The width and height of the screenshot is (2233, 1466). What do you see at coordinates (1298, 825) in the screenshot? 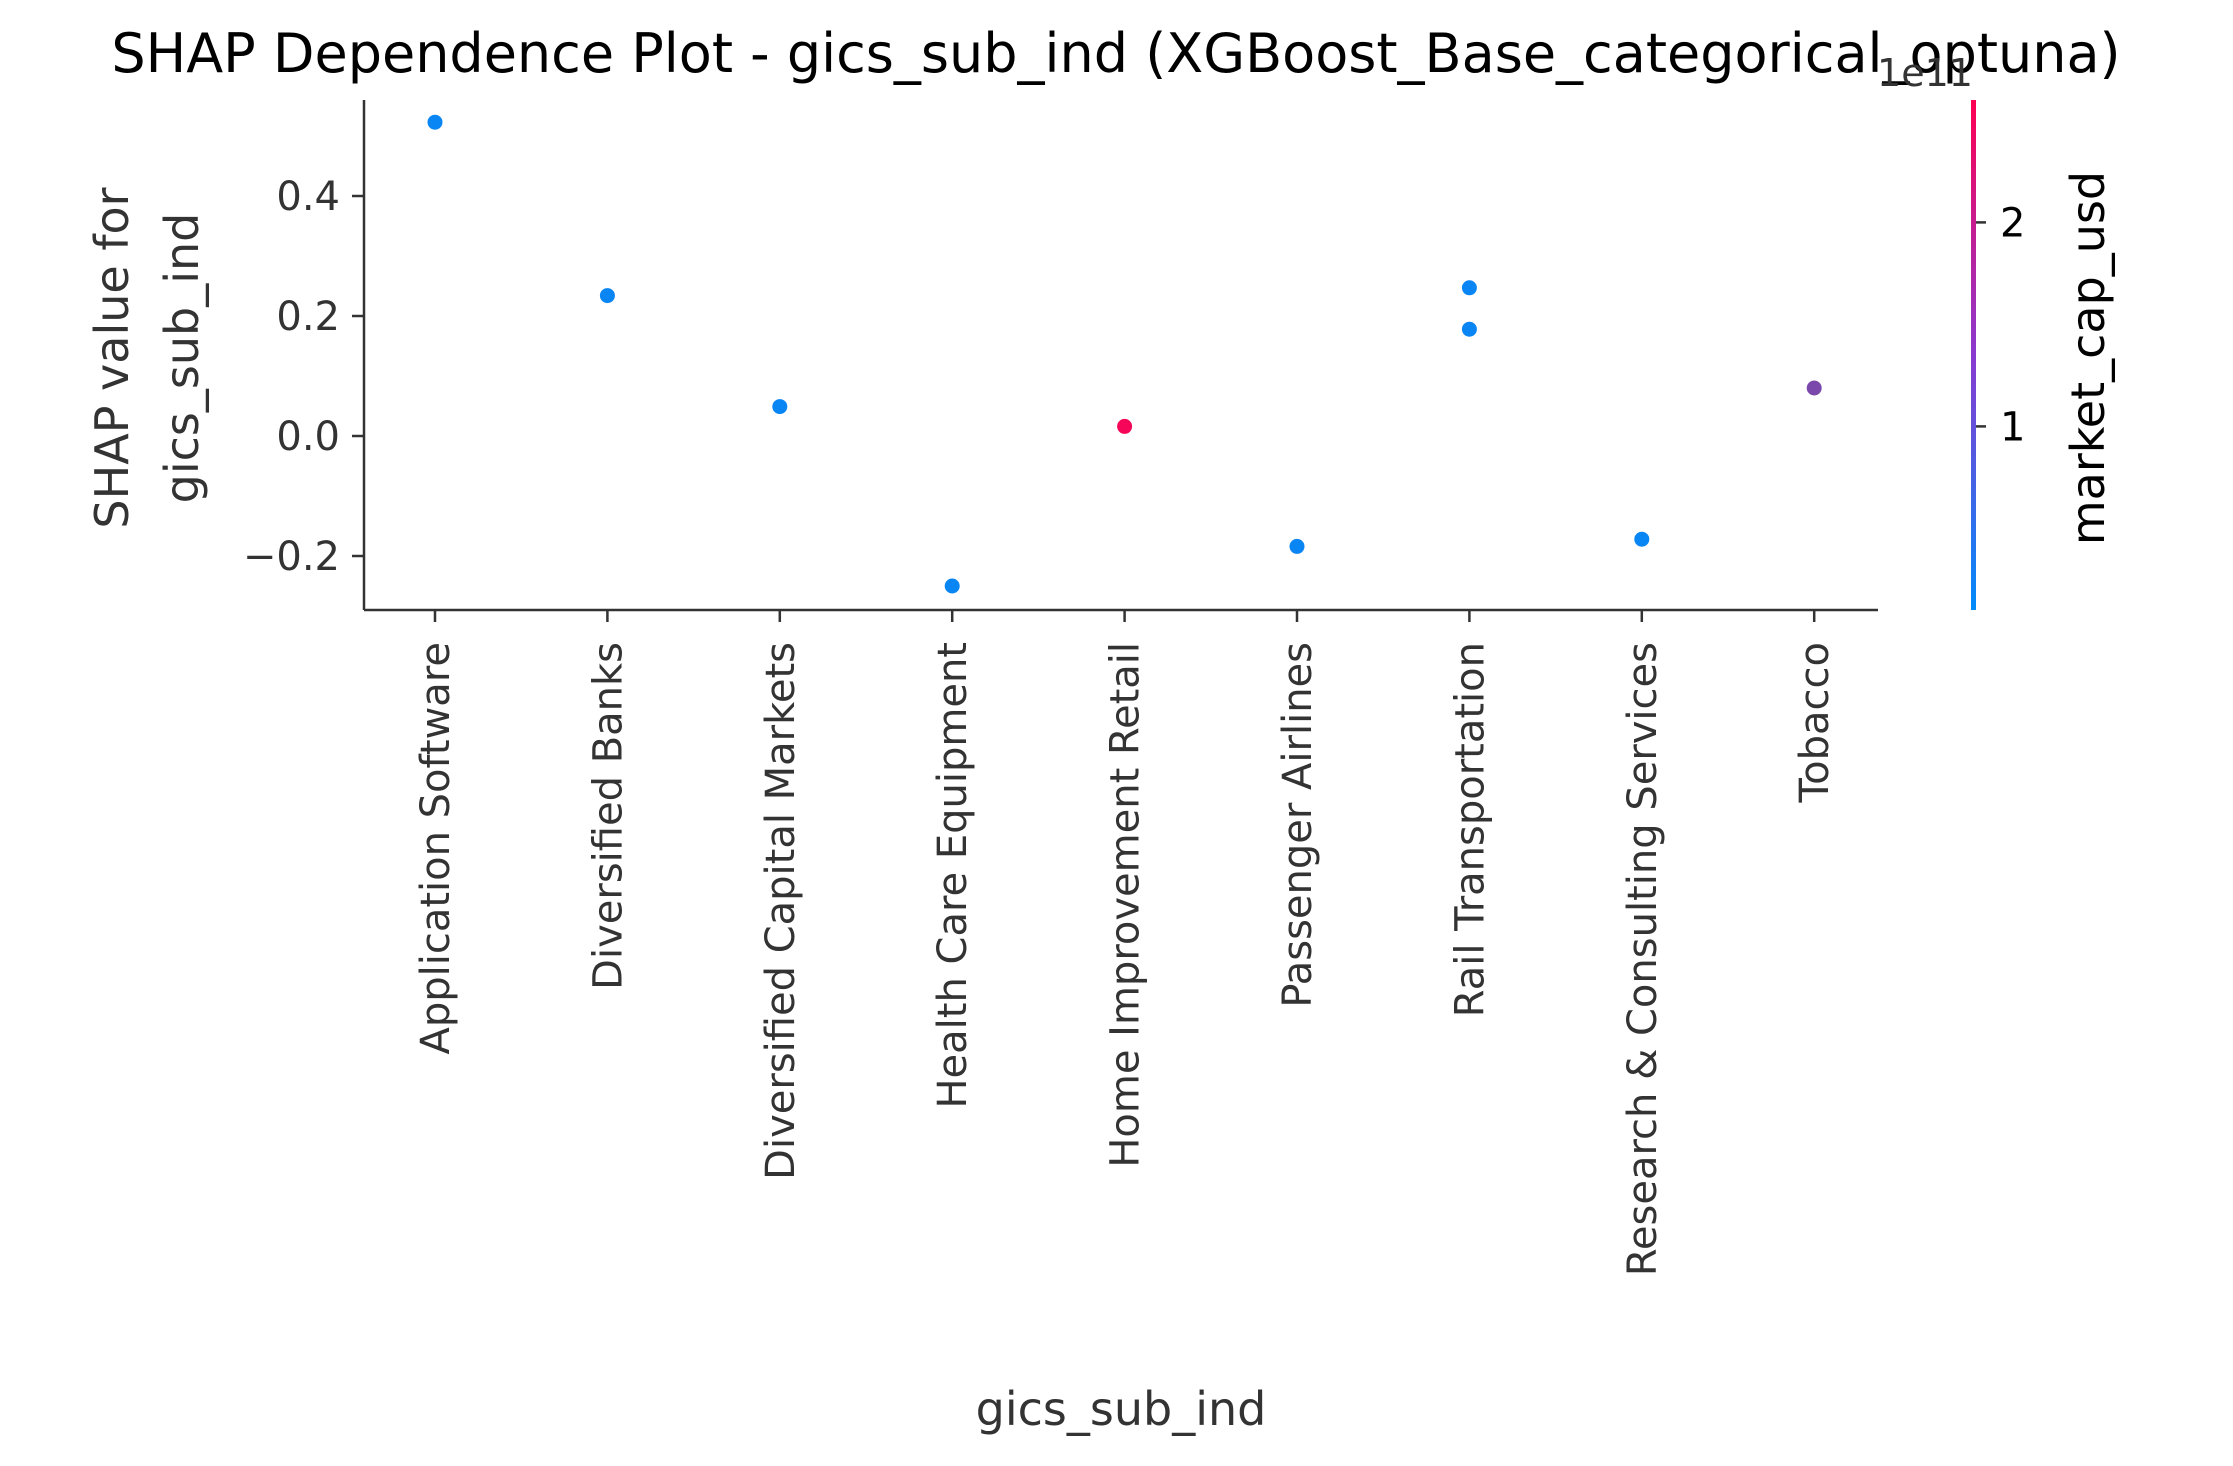
I see `x-tick-label: Passenger Airlines` at bounding box center [1298, 825].